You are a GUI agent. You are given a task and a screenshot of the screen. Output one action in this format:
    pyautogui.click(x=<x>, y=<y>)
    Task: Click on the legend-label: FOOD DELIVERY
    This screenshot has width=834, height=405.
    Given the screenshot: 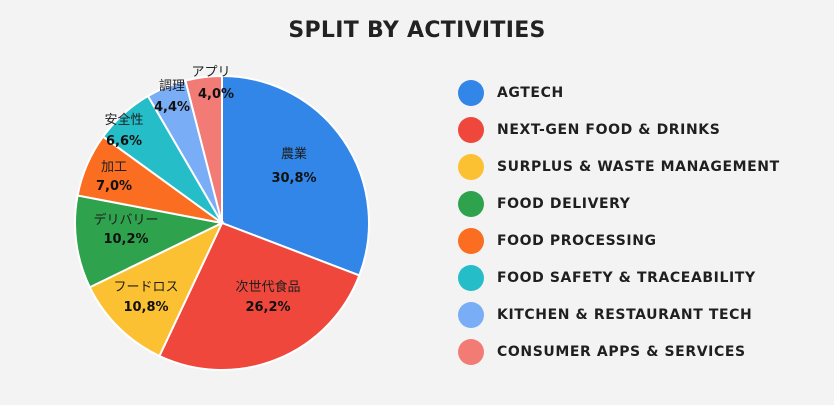 What is the action you would take?
    pyautogui.click(x=564, y=203)
    